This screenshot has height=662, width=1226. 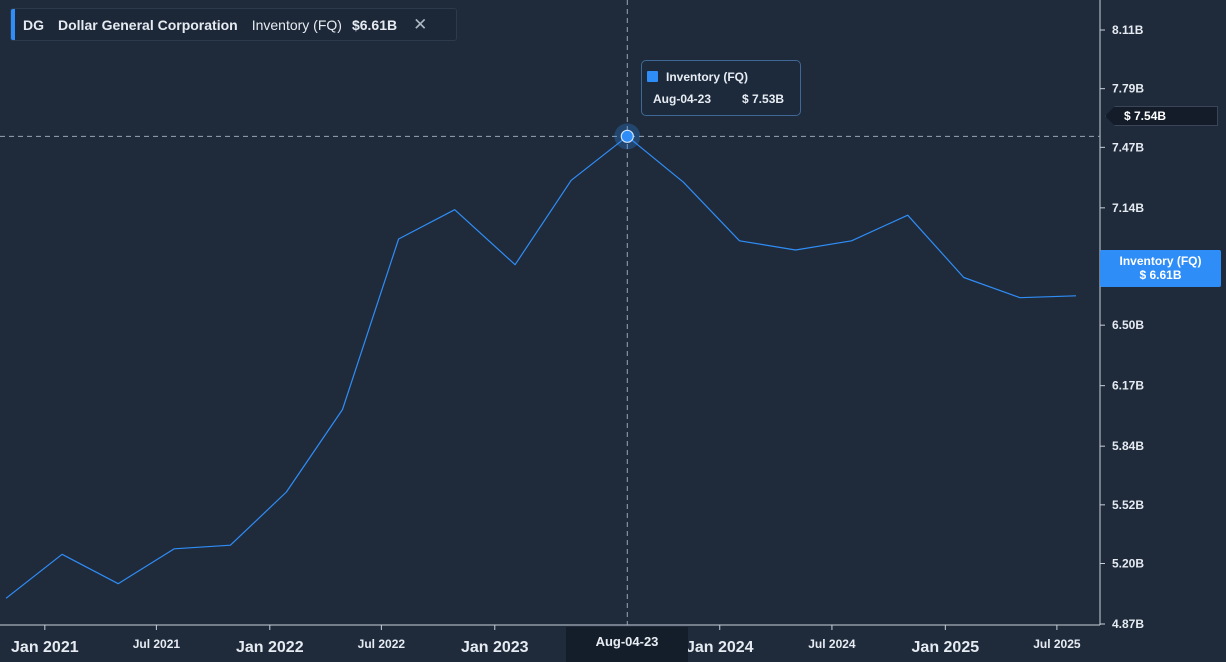 I want to click on x-tick-label: Jul 2021, so click(x=157, y=644).